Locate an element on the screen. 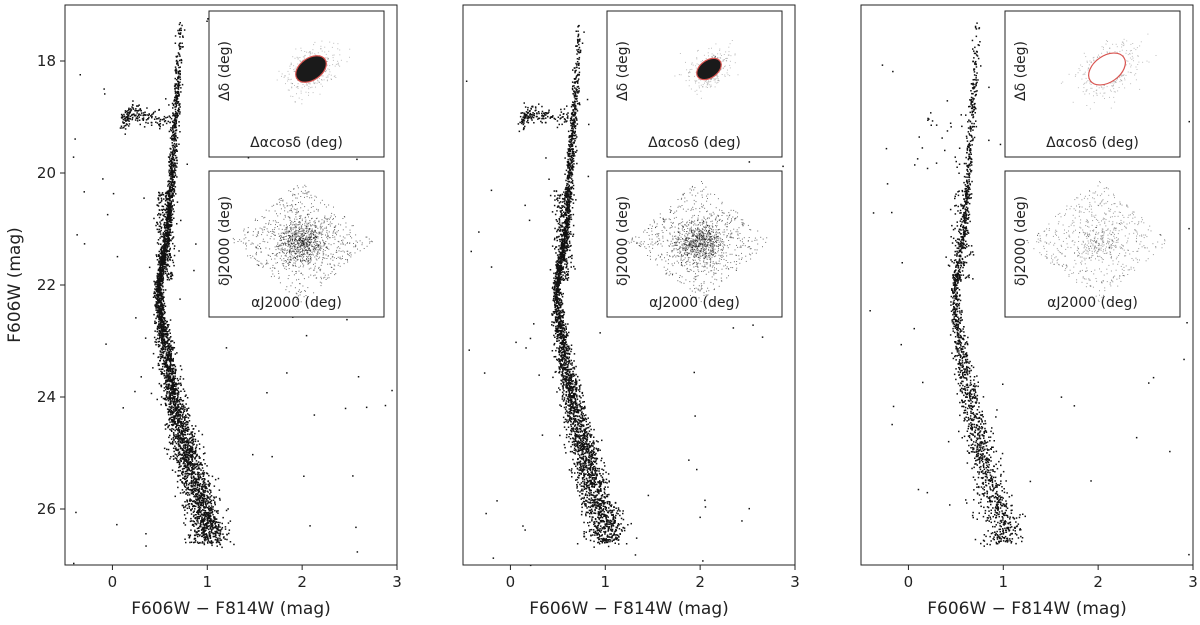 This screenshot has height=625, width=1200. y-axis-label: F606W (mag) is located at coordinates (15, 284).